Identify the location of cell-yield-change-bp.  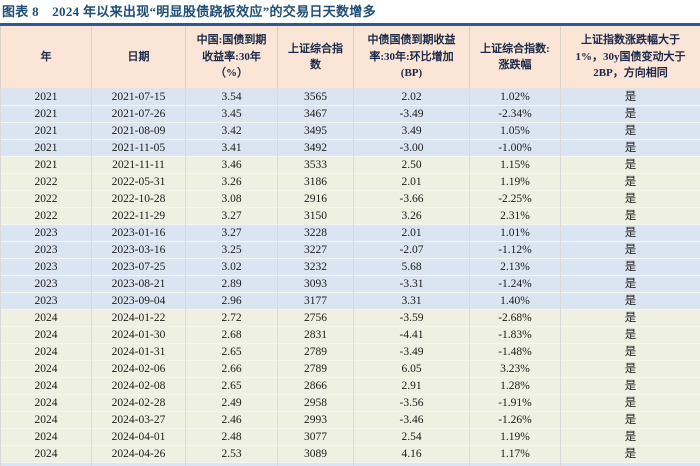
(411, 464).